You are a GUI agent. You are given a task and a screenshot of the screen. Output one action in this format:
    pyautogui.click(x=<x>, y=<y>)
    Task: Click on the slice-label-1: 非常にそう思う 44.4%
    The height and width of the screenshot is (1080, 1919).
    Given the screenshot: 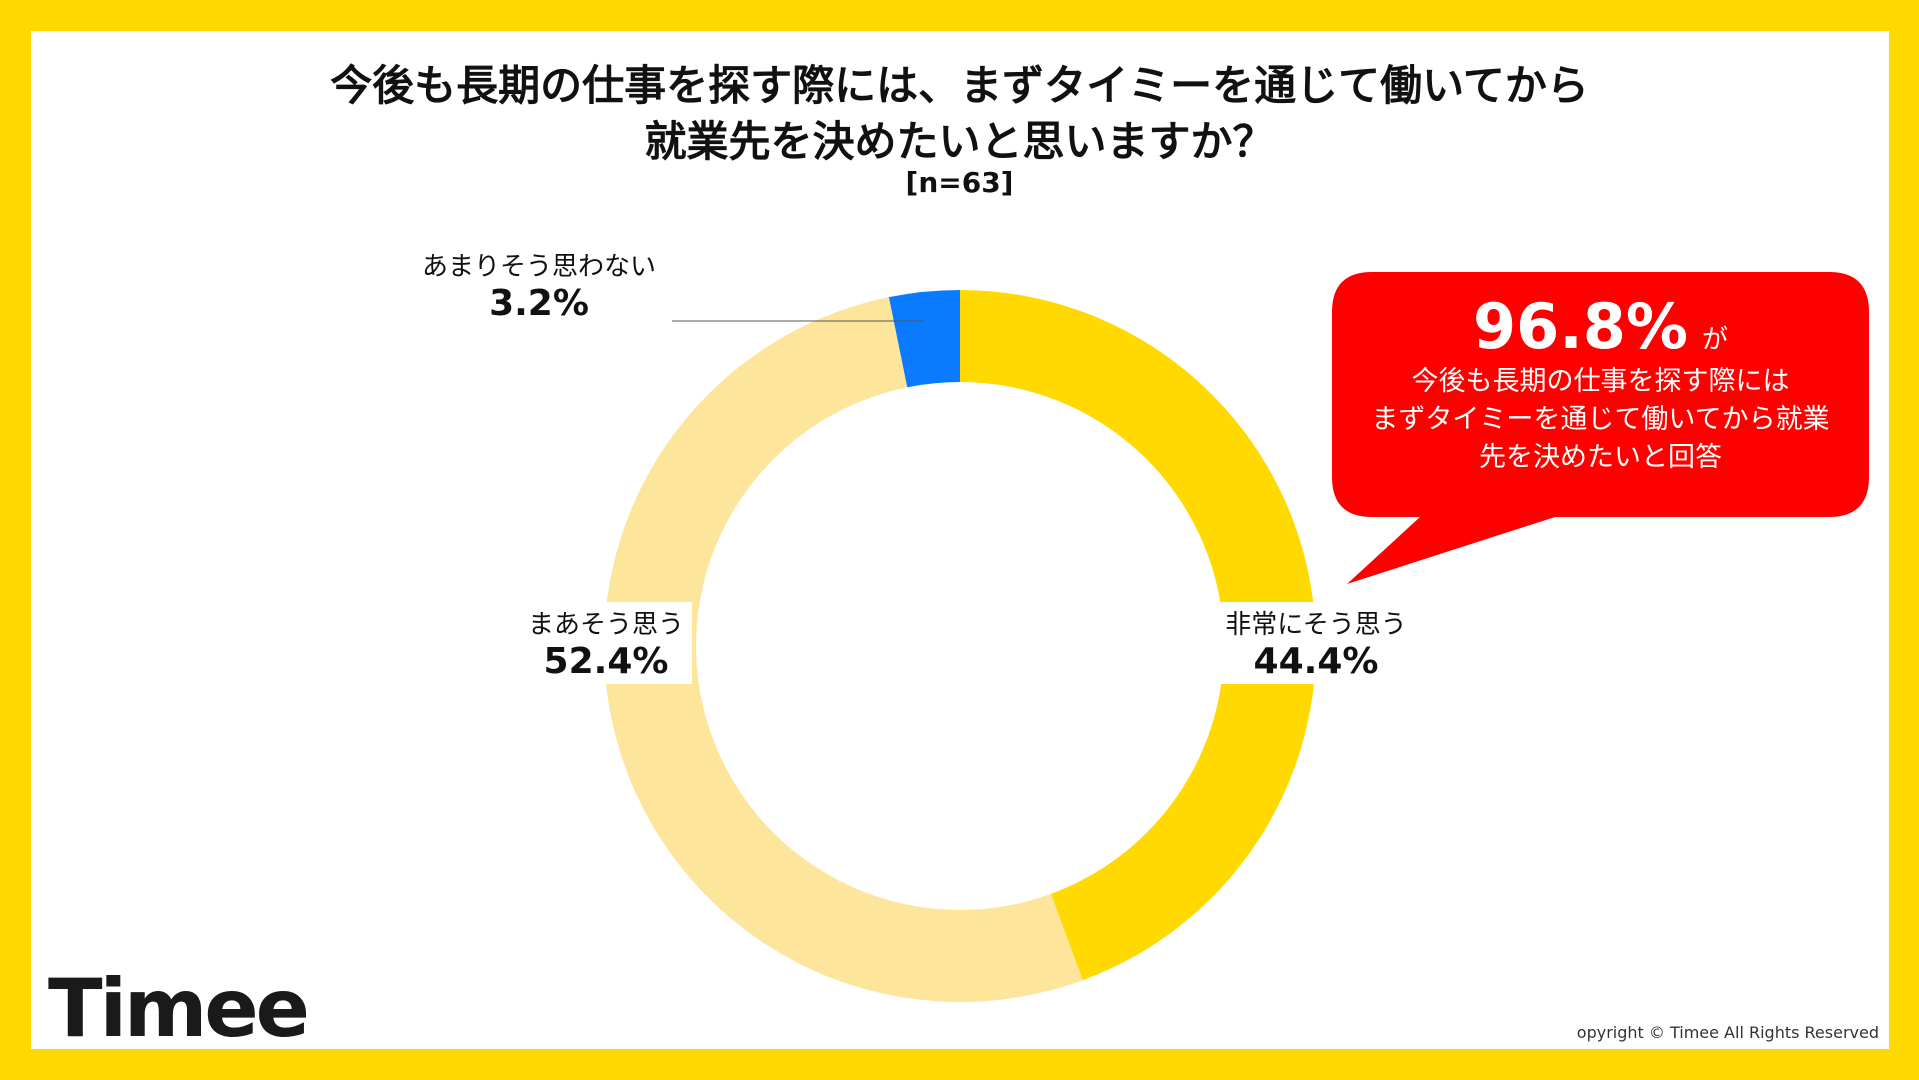 What is the action you would take?
    pyautogui.click(x=1316, y=643)
    